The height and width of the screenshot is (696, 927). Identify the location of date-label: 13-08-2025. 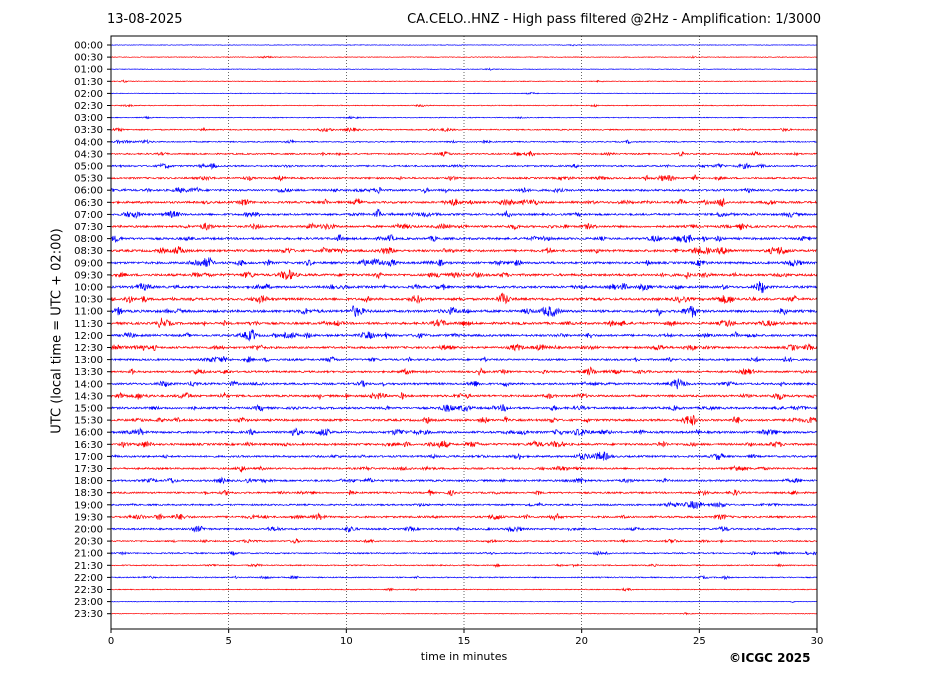
(145, 19).